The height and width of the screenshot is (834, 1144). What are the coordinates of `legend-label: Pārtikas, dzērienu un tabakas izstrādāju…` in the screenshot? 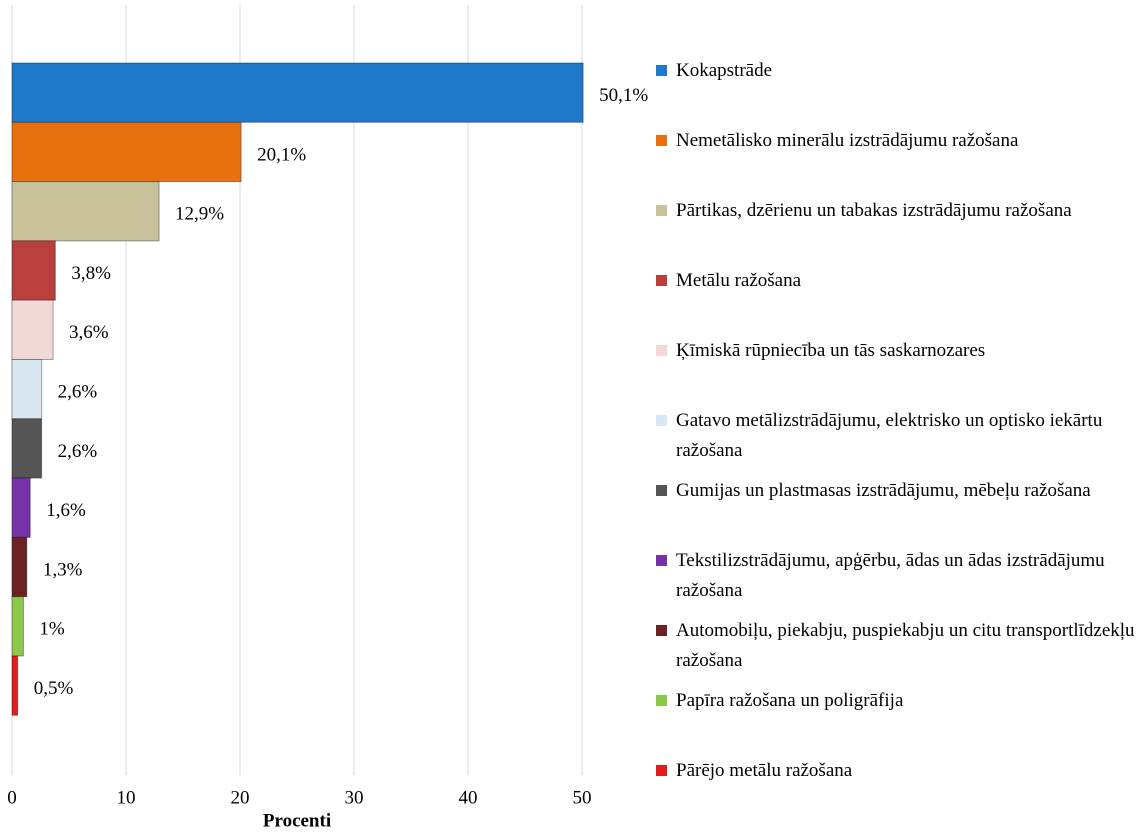 It's located at (874, 210).